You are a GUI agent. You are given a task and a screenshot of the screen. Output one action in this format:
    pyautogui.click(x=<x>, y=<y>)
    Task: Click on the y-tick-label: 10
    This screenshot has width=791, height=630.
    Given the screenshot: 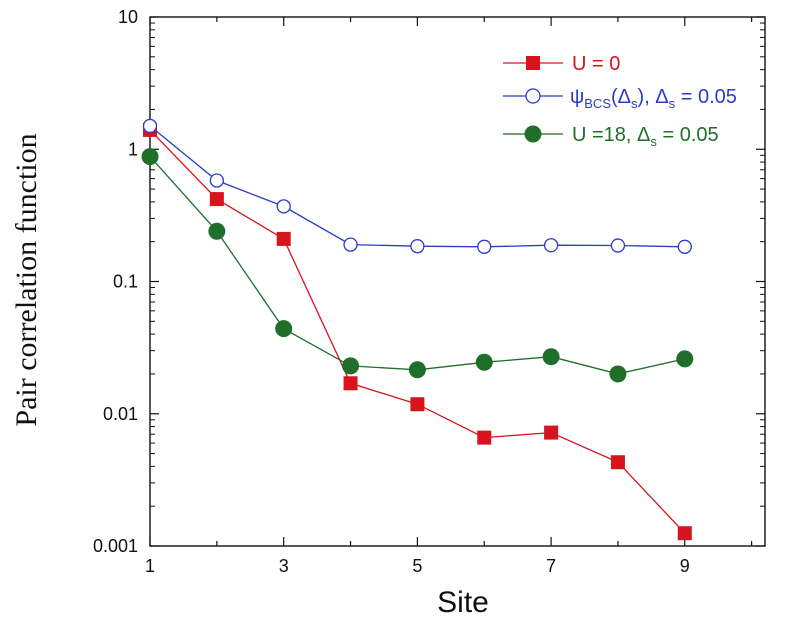 What is the action you would take?
    pyautogui.click(x=128, y=17)
    